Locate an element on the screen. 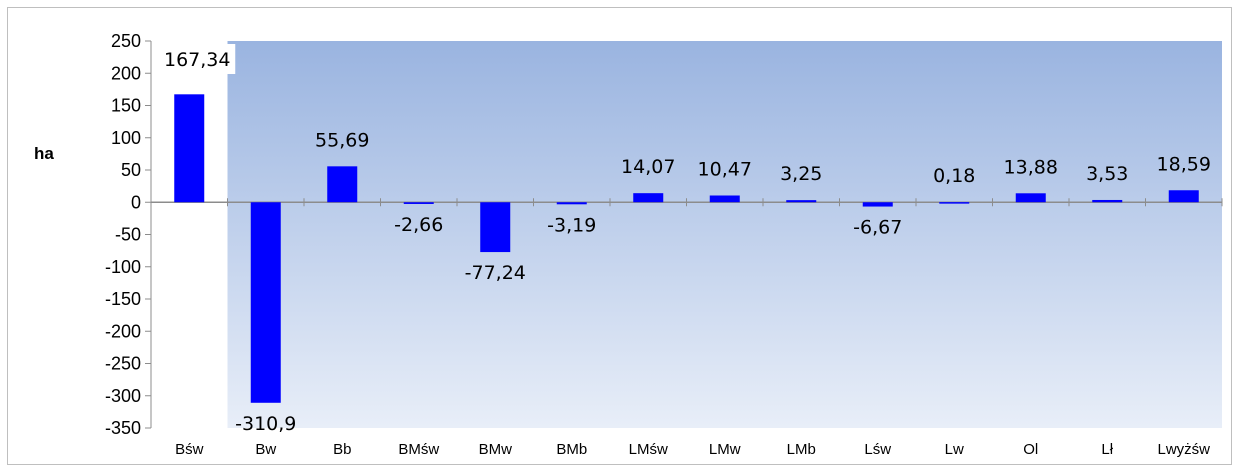 Image resolution: width=1239 pixels, height=472 pixels. y-axis-label: ha is located at coordinates (44, 153).